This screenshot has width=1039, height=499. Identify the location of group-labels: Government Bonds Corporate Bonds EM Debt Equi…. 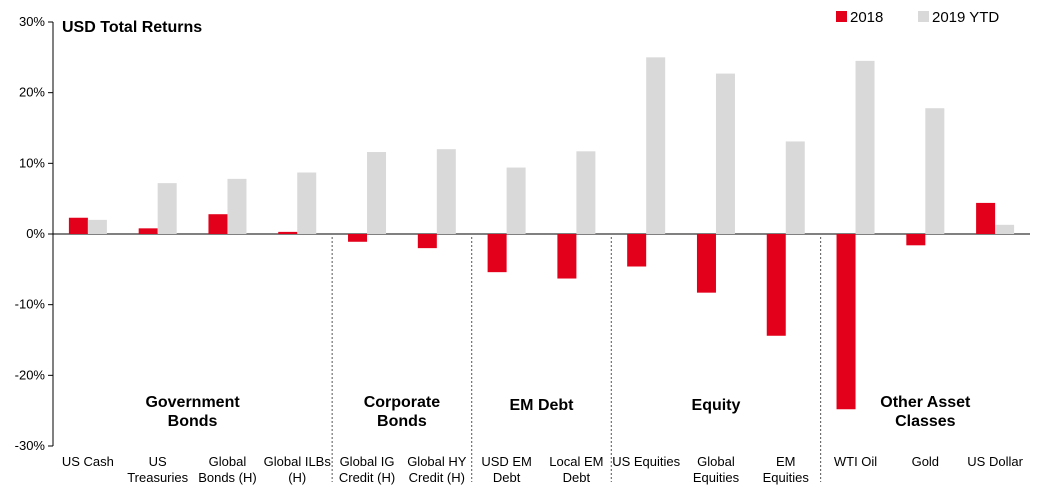
(558, 412).